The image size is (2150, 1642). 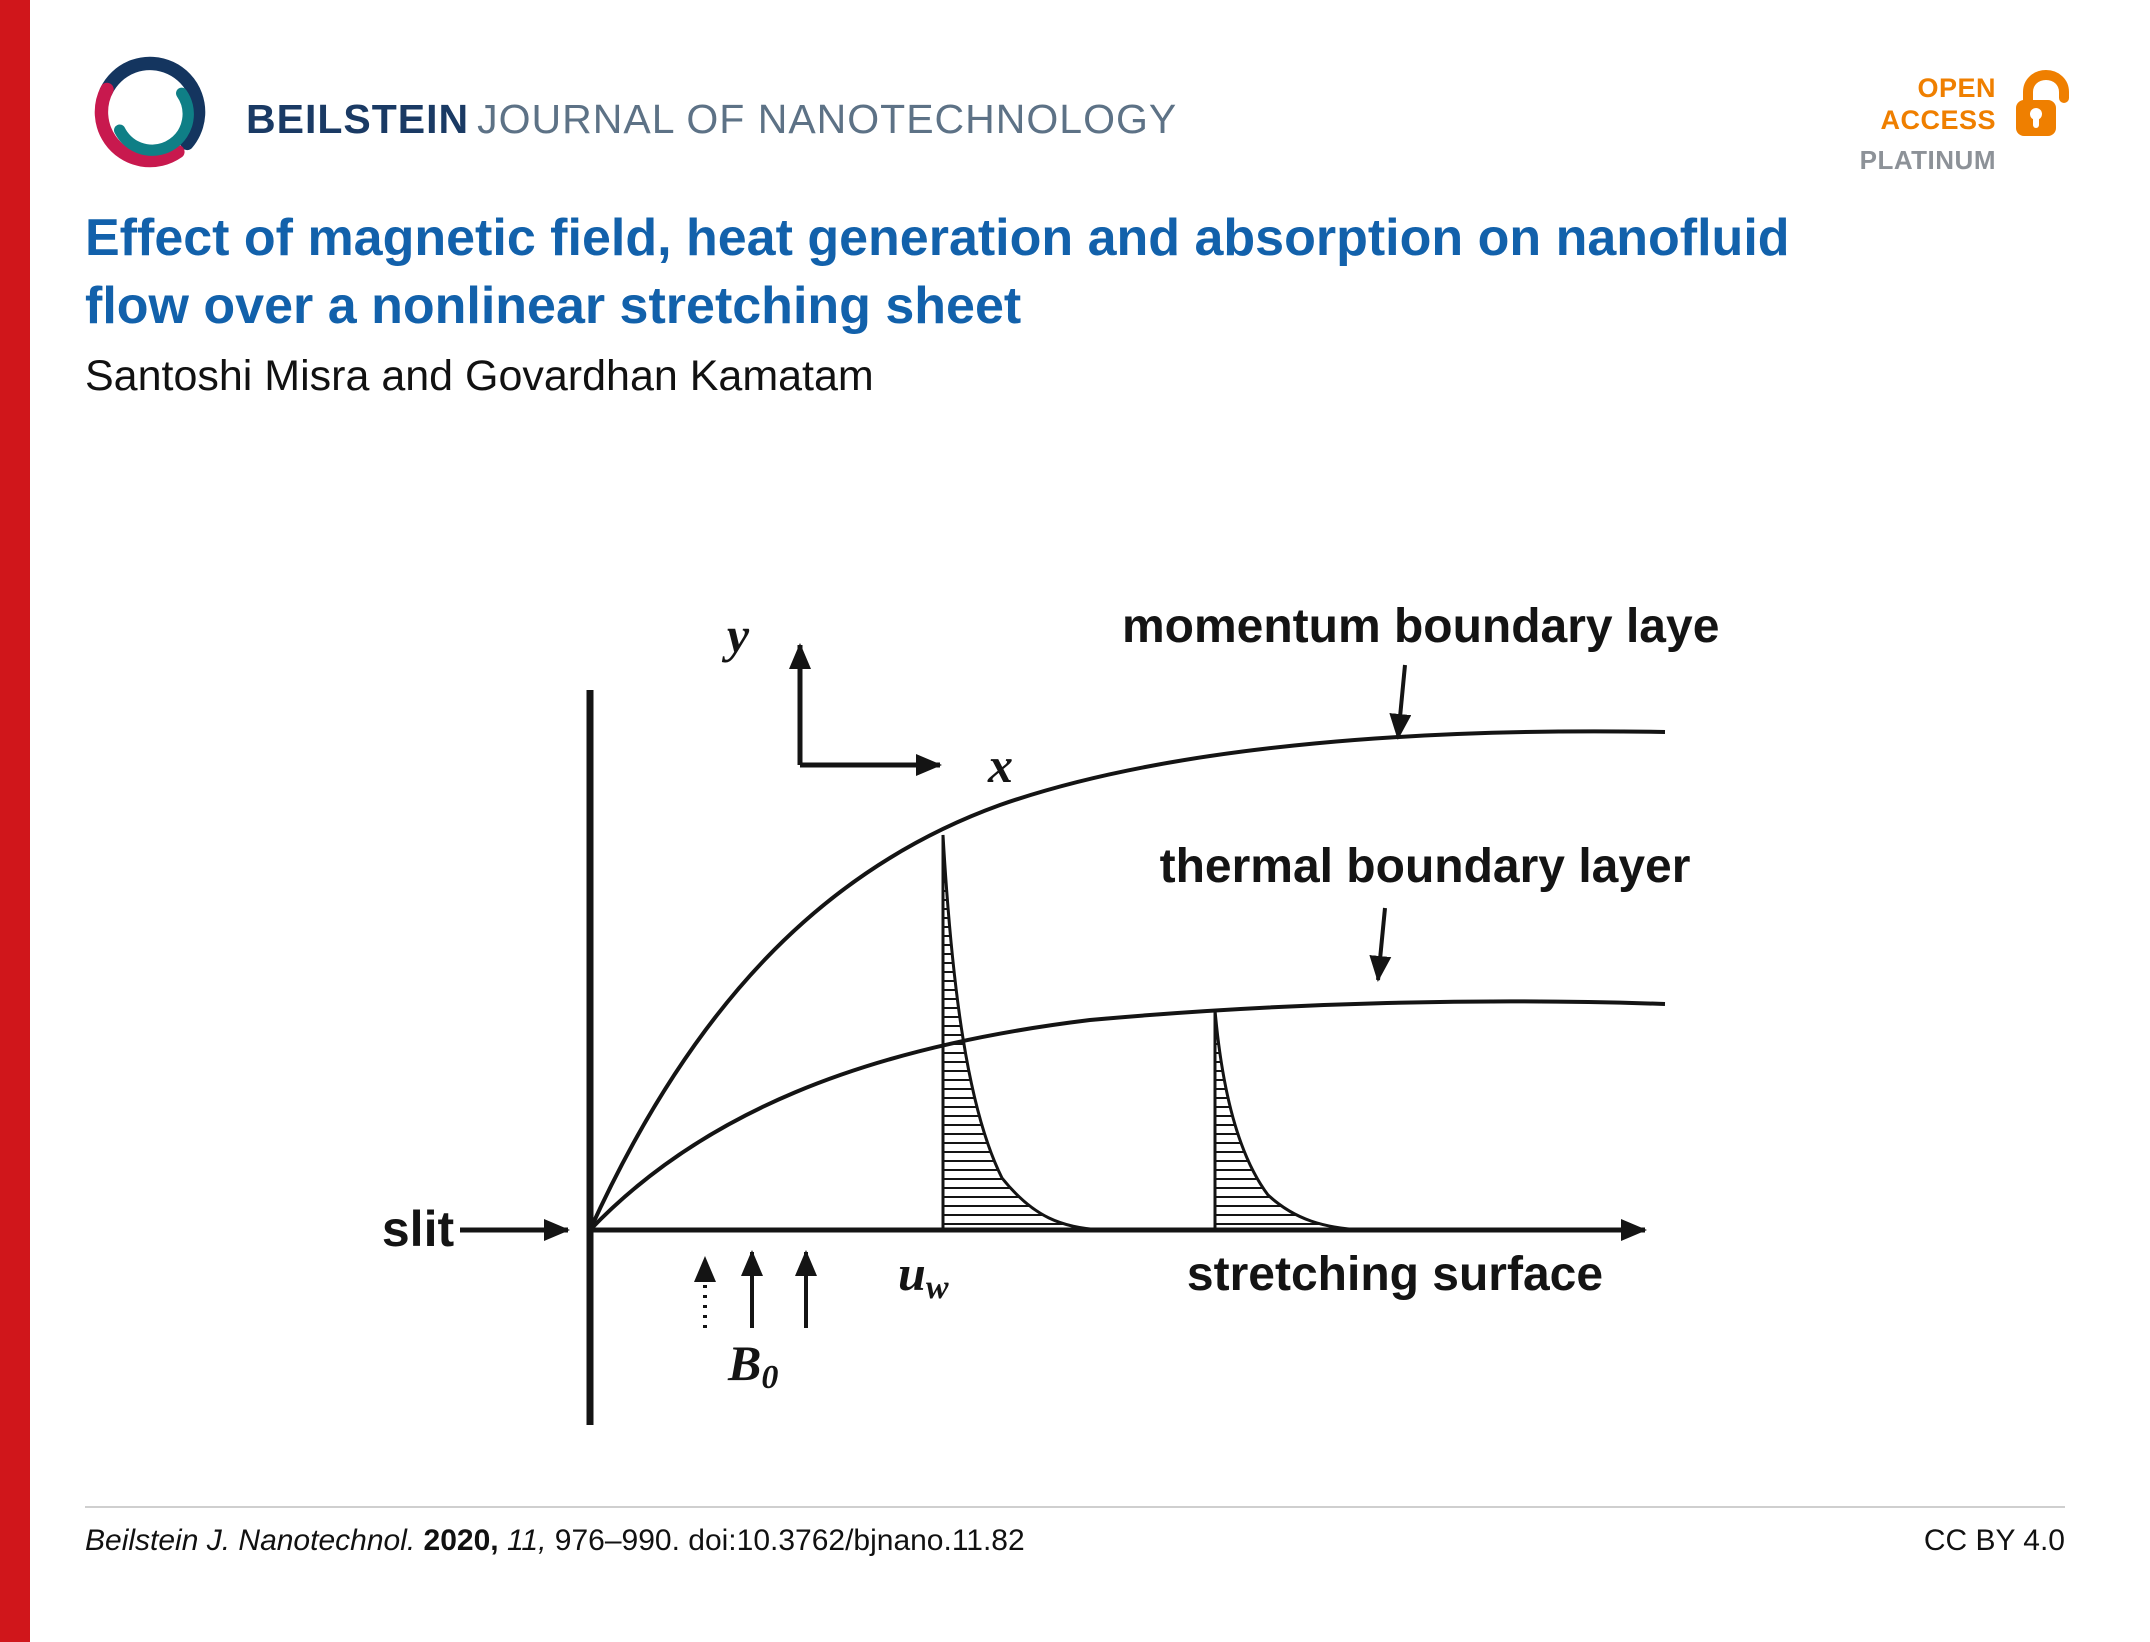 I want to click on journal-name-bold: BEILSTEIN, so click(x=358, y=119).